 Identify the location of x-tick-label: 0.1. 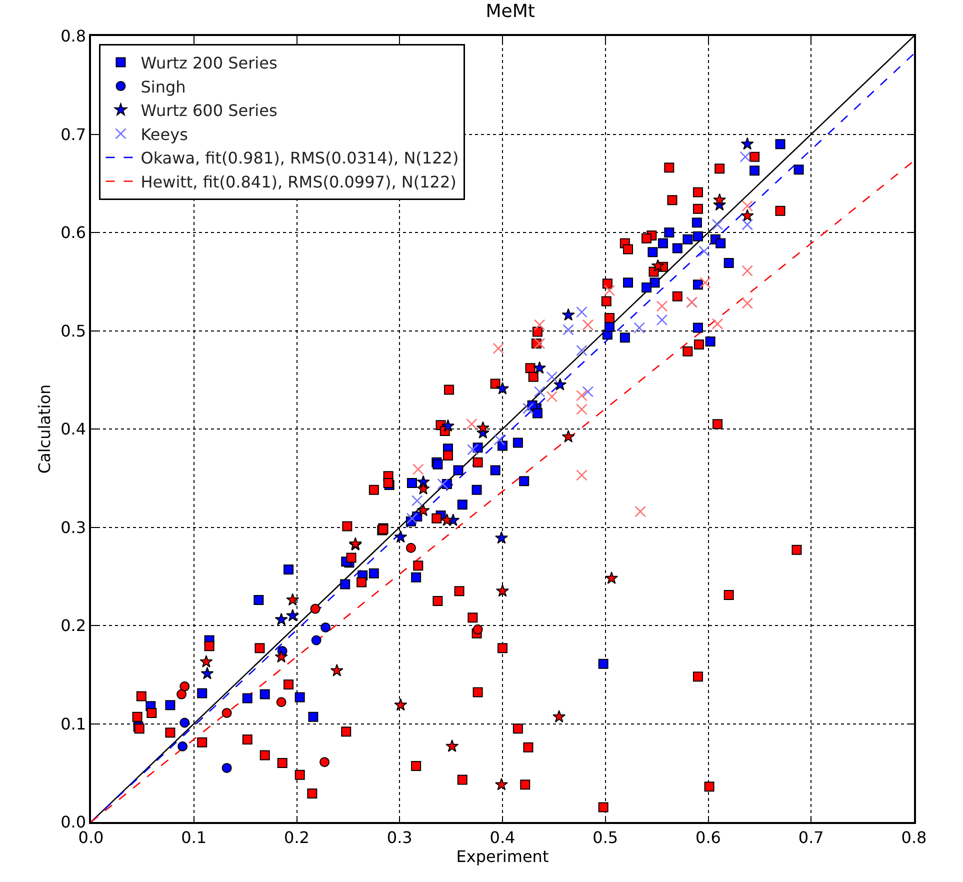
(194, 837).